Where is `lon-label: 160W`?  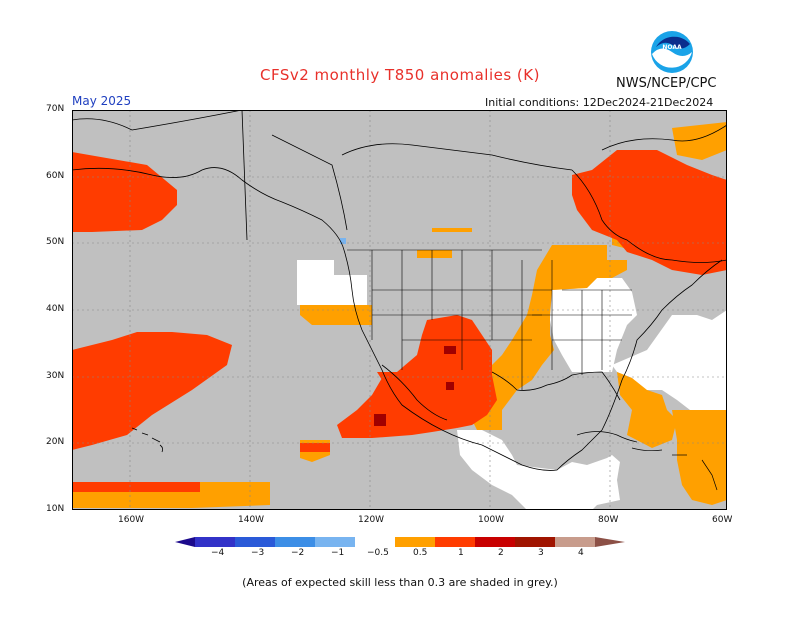
lon-label: 160W is located at coordinates (131, 520).